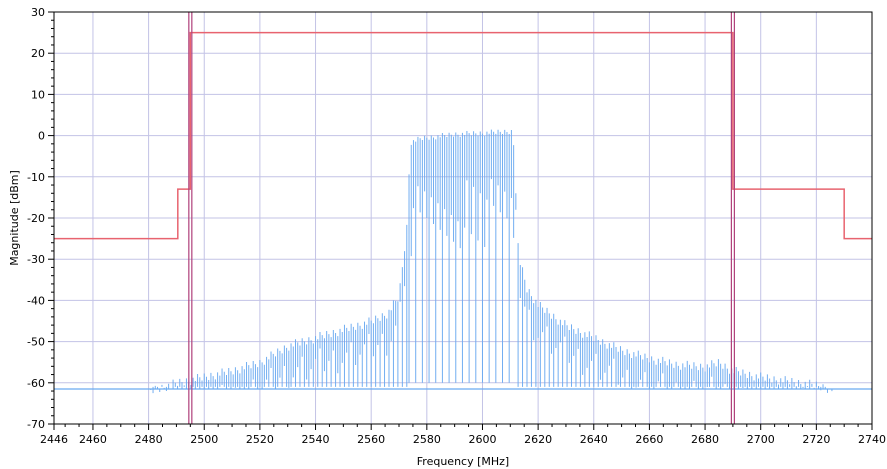  Describe the element at coordinates (149, 439) in the screenshot. I see `x-tick-label: 2480` at that location.